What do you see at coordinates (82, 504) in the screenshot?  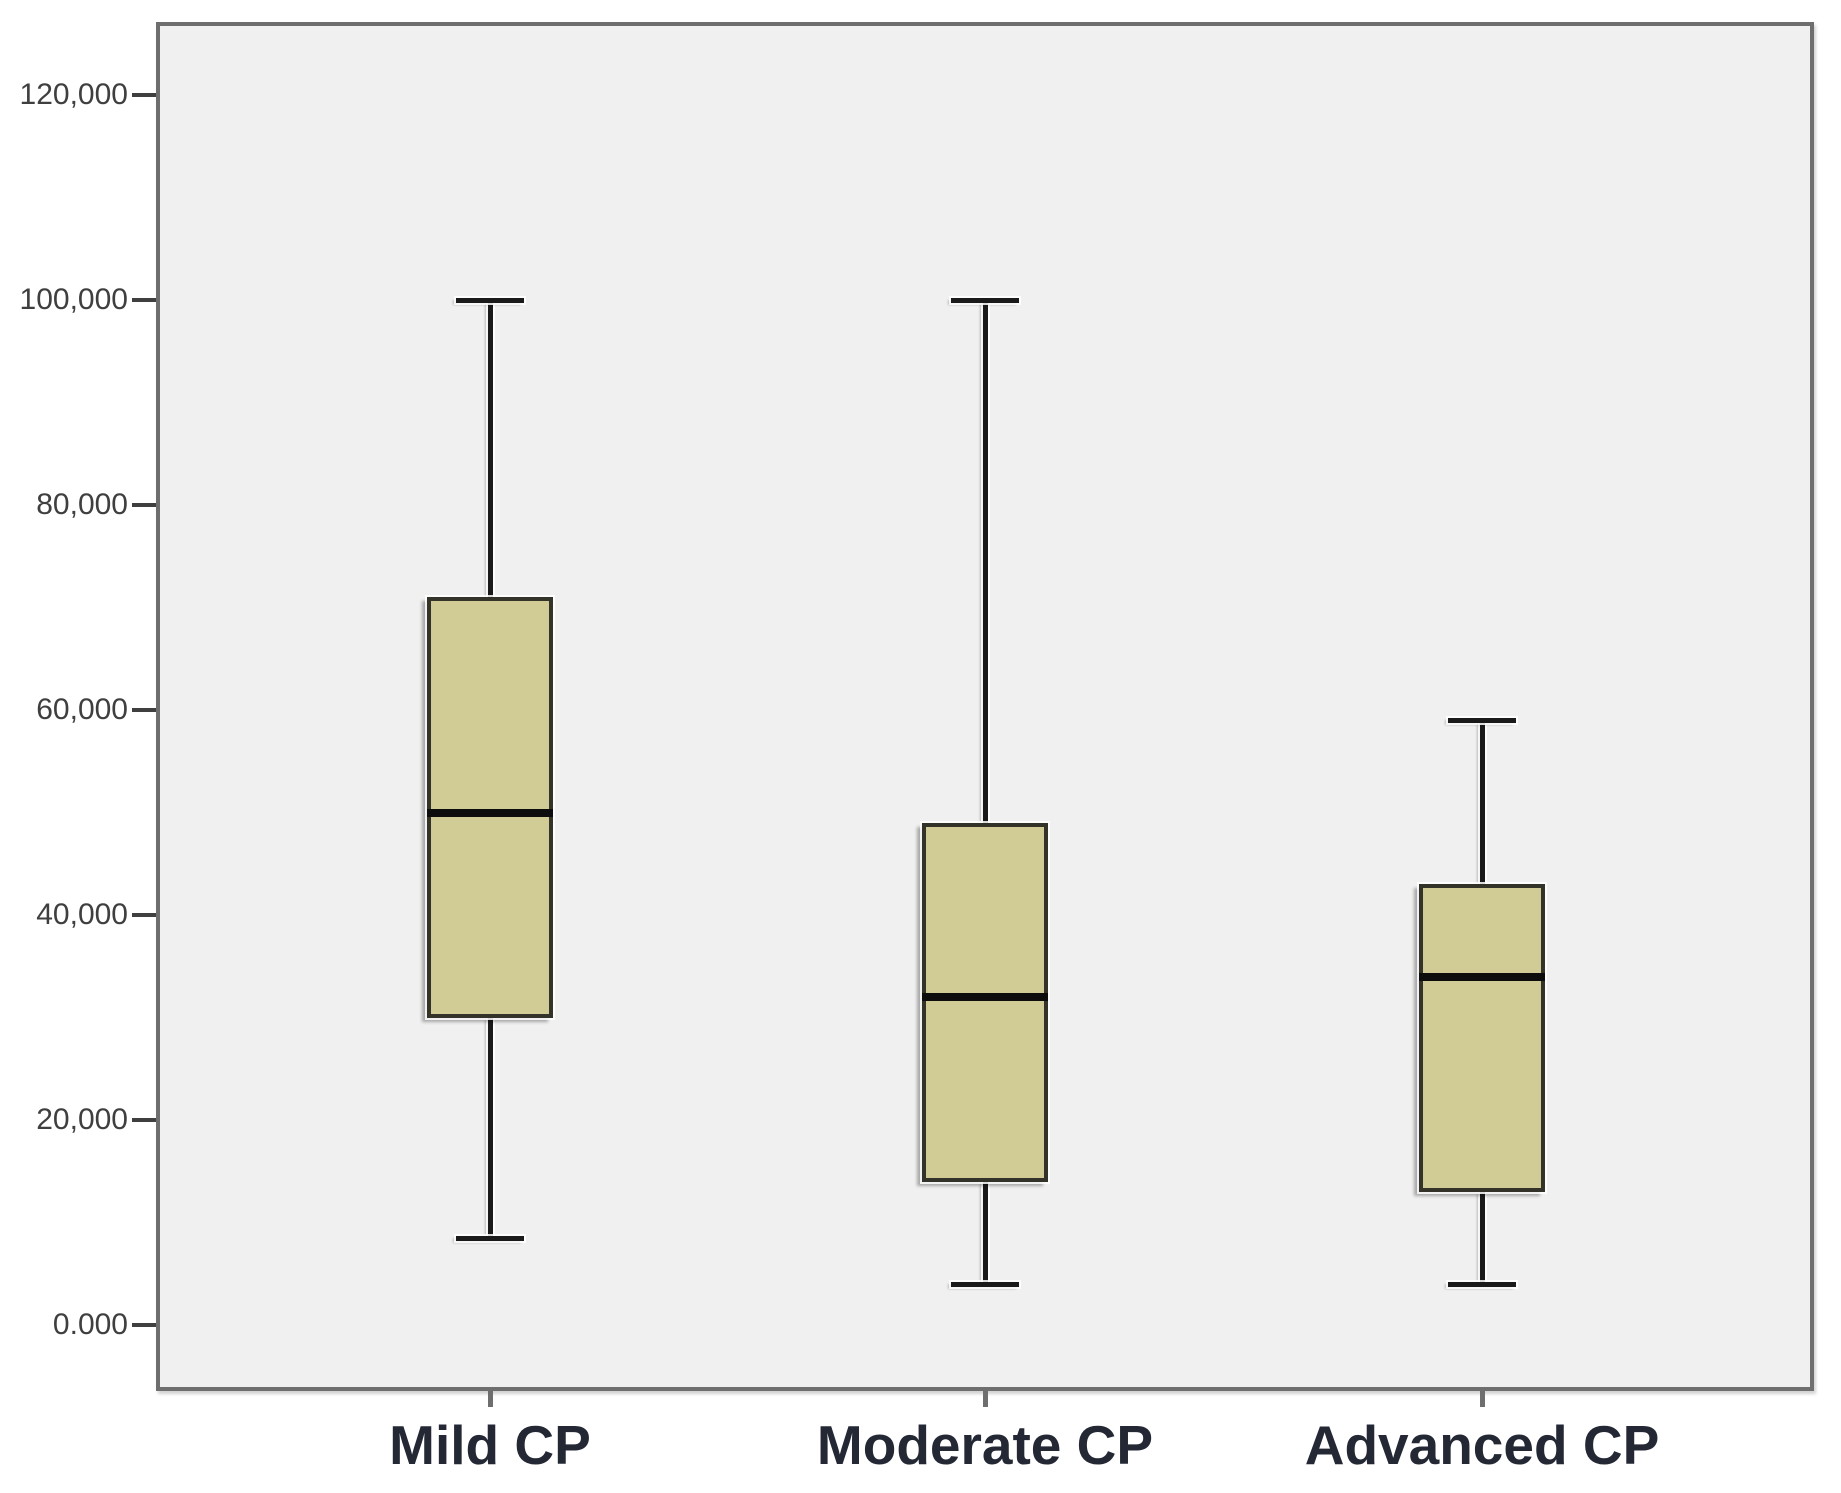 I see `y-axis-tick-label: 80,000` at bounding box center [82, 504].